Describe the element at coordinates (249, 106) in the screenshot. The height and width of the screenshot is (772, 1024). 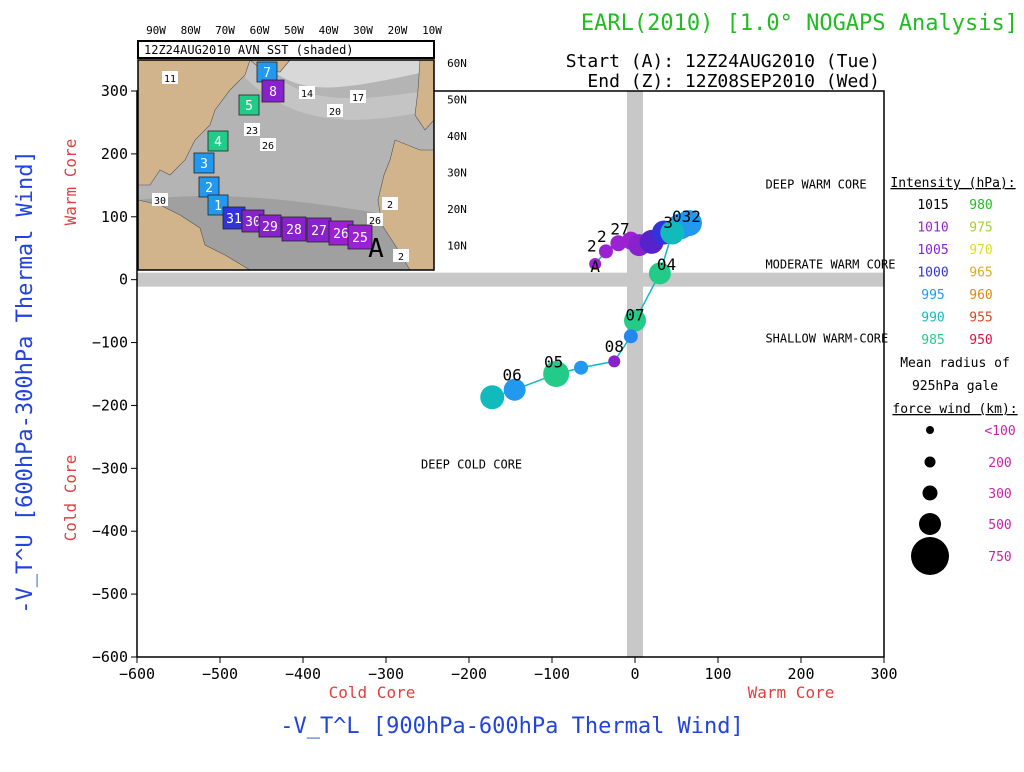
I see `storm-position-label: 5` at that location.